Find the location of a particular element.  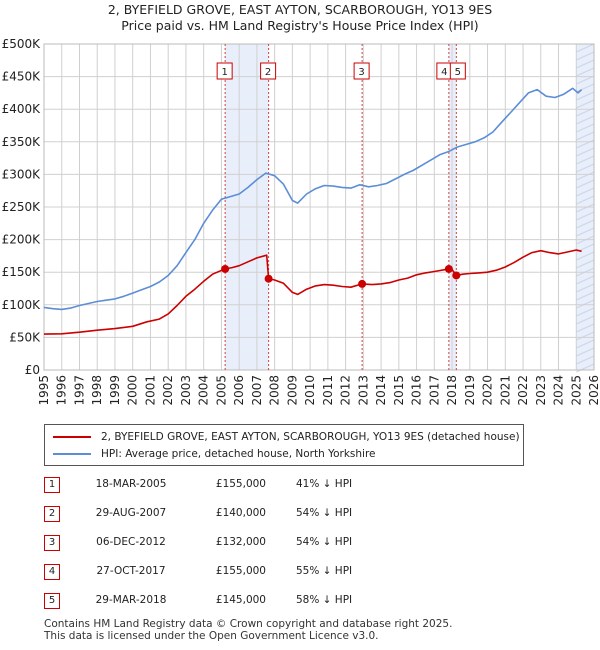

table-row: 4 27-OCT-2017 £155,000 55% ↓ HPI is located at coordinates (254, 574).